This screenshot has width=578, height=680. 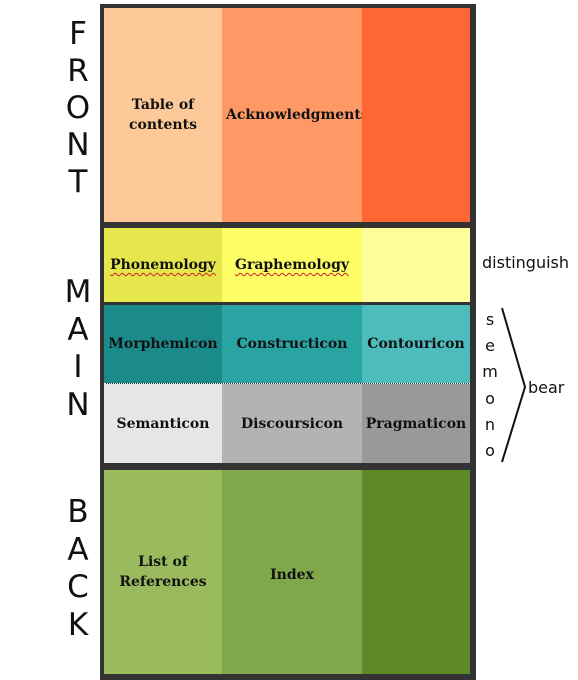 I want to click on cell-pragmaticon: Pragmaticon, so click(x=416, y=423).